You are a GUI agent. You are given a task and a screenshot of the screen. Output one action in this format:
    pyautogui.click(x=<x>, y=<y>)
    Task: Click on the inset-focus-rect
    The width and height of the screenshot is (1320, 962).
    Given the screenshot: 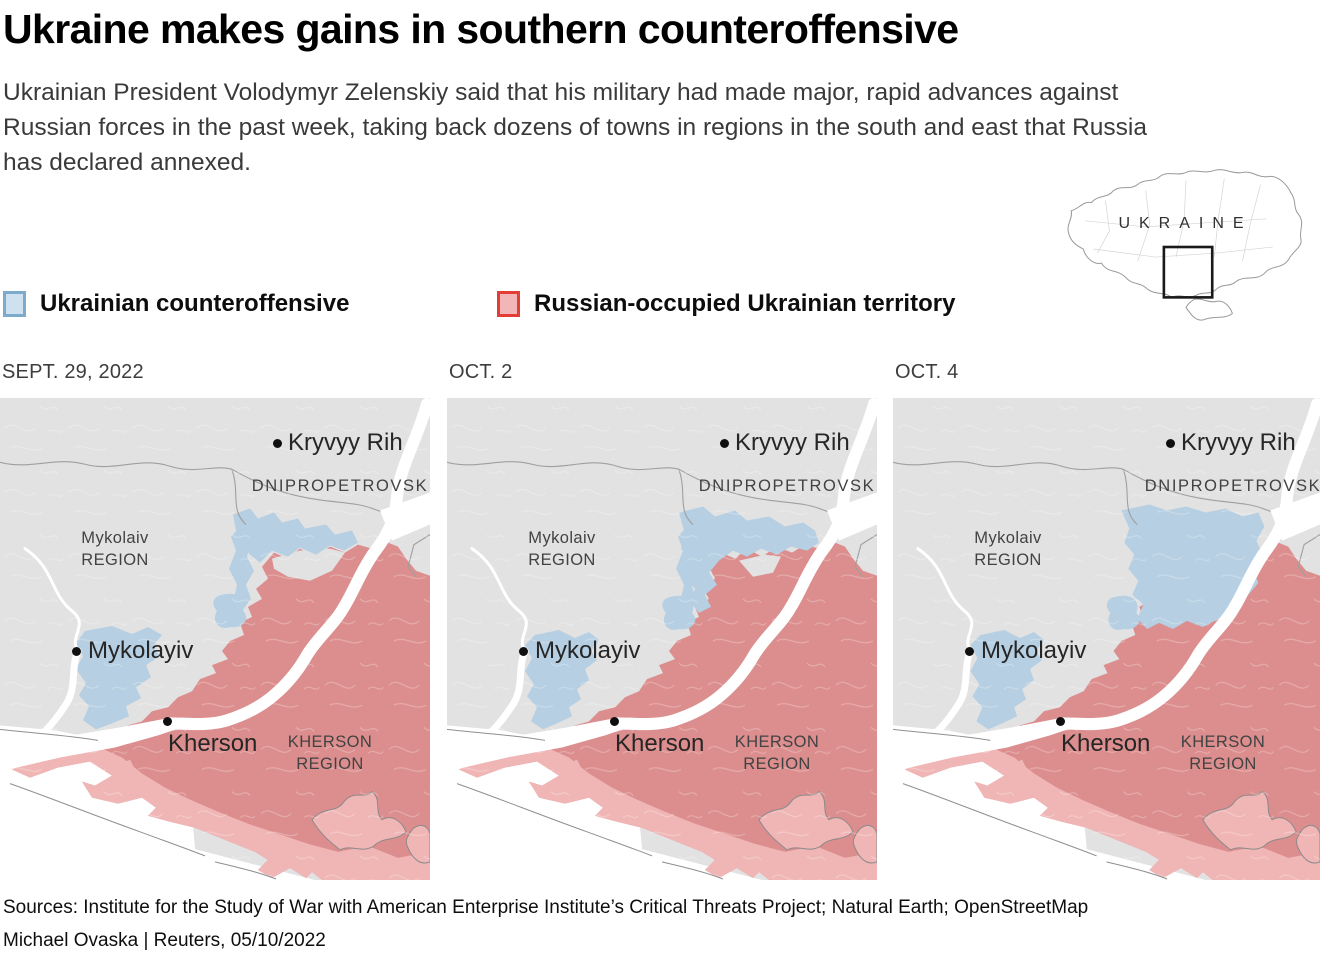 What is the action you would take?
    pyautogui.click(x=1188, y=272)
    